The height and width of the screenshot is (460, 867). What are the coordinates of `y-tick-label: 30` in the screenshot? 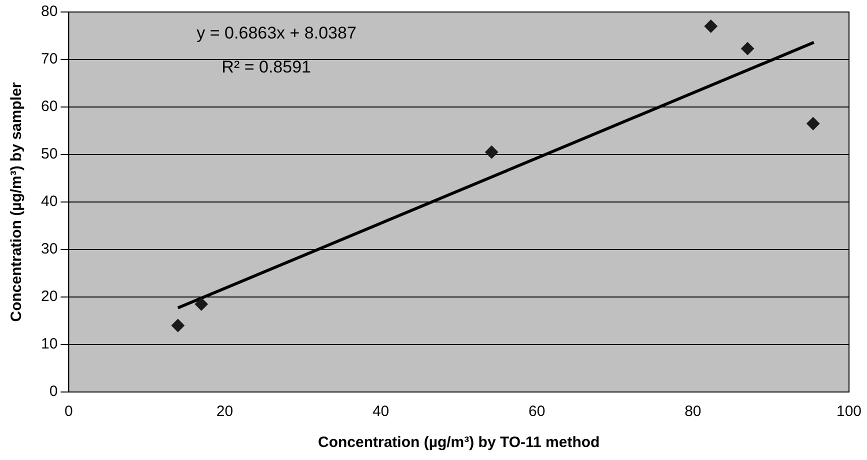 It's located at (49, 249).